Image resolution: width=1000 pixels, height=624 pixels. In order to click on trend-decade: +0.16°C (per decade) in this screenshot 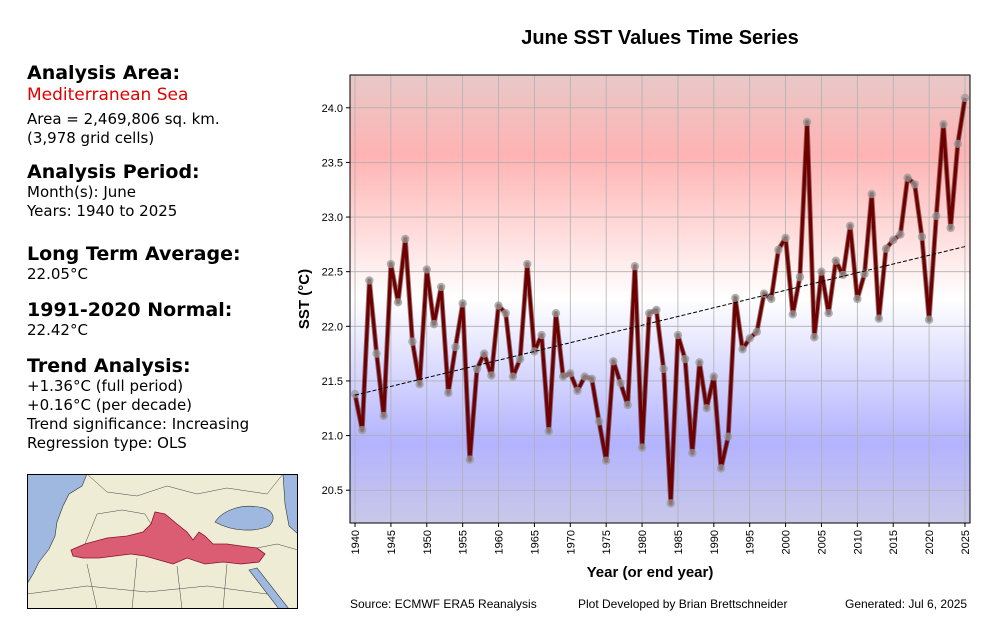, I will do `click(110, 405)`.